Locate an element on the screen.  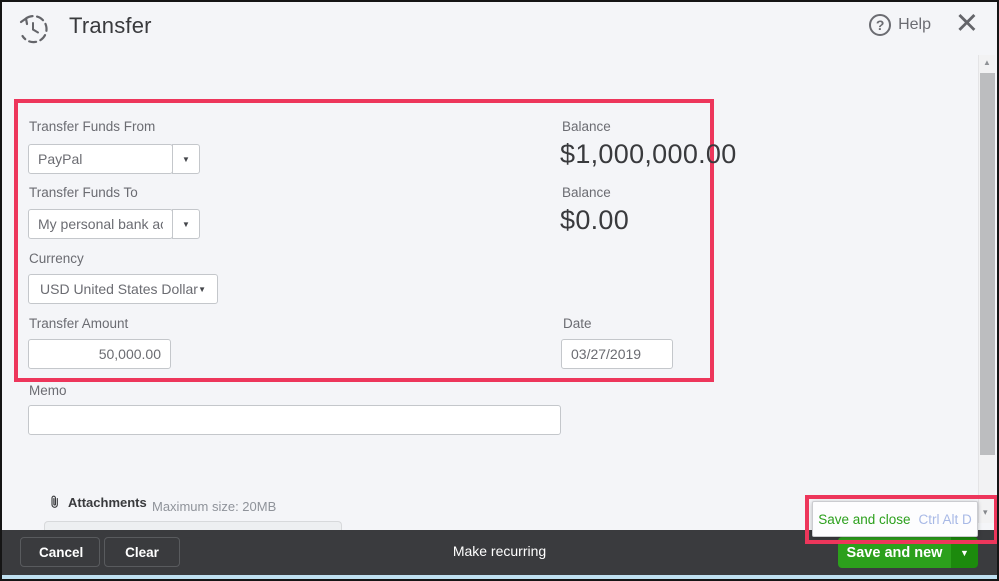
attachments-button: Attachments is located at coordinates (97, 502).